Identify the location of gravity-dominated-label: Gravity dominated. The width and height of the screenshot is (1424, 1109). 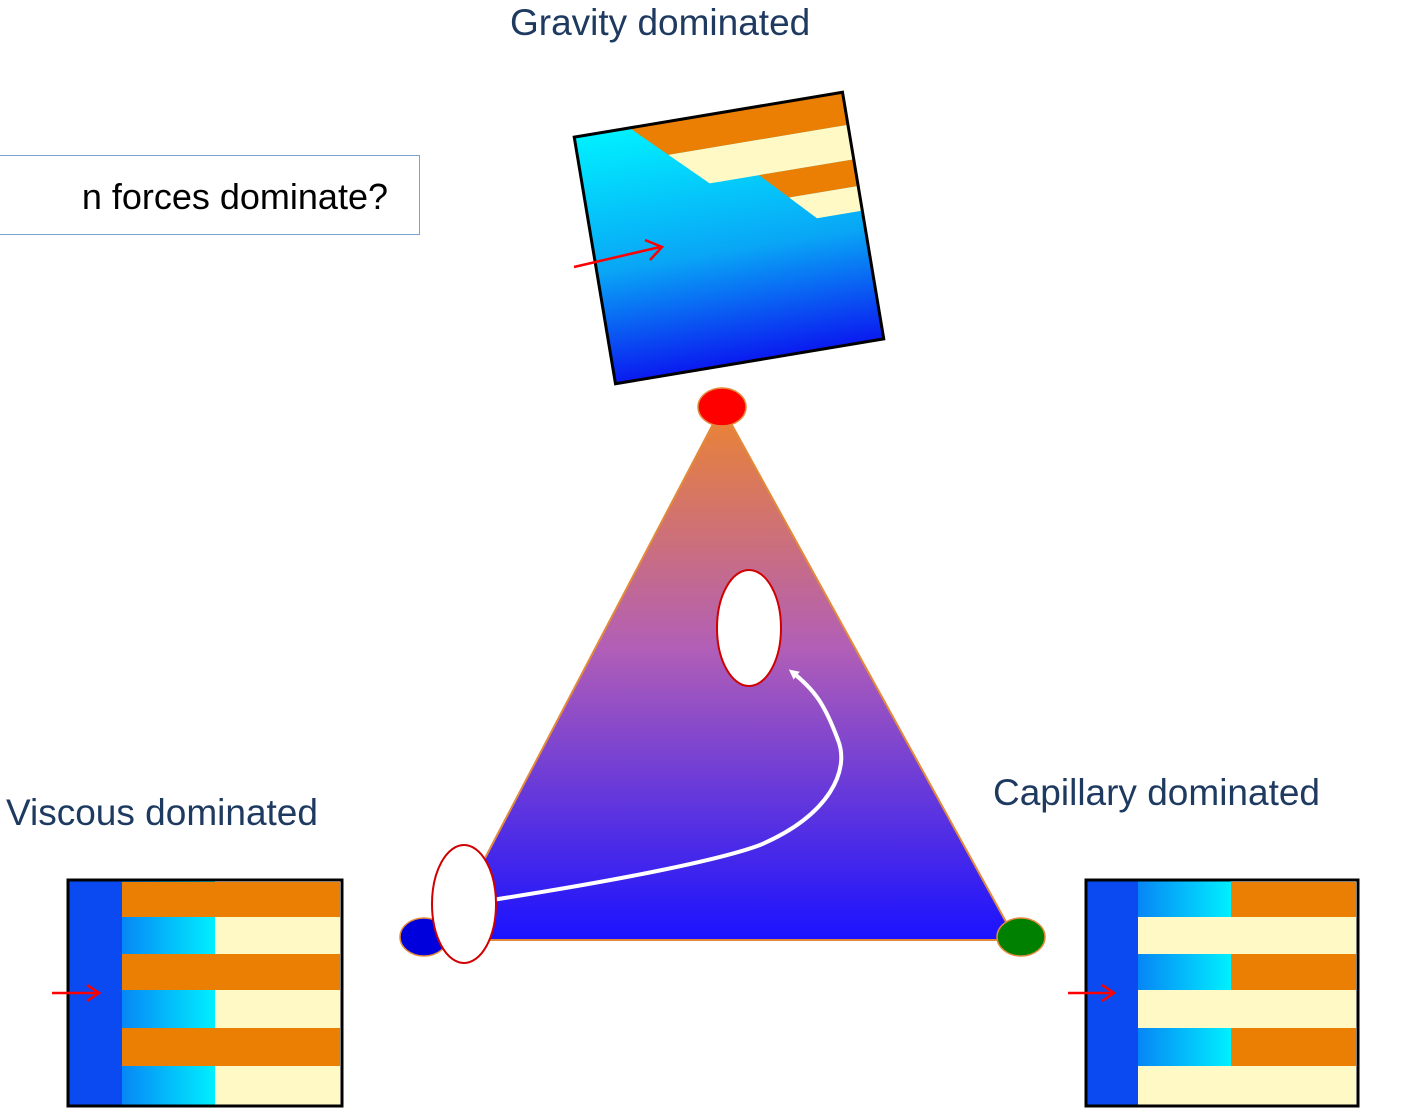
(660, 22).